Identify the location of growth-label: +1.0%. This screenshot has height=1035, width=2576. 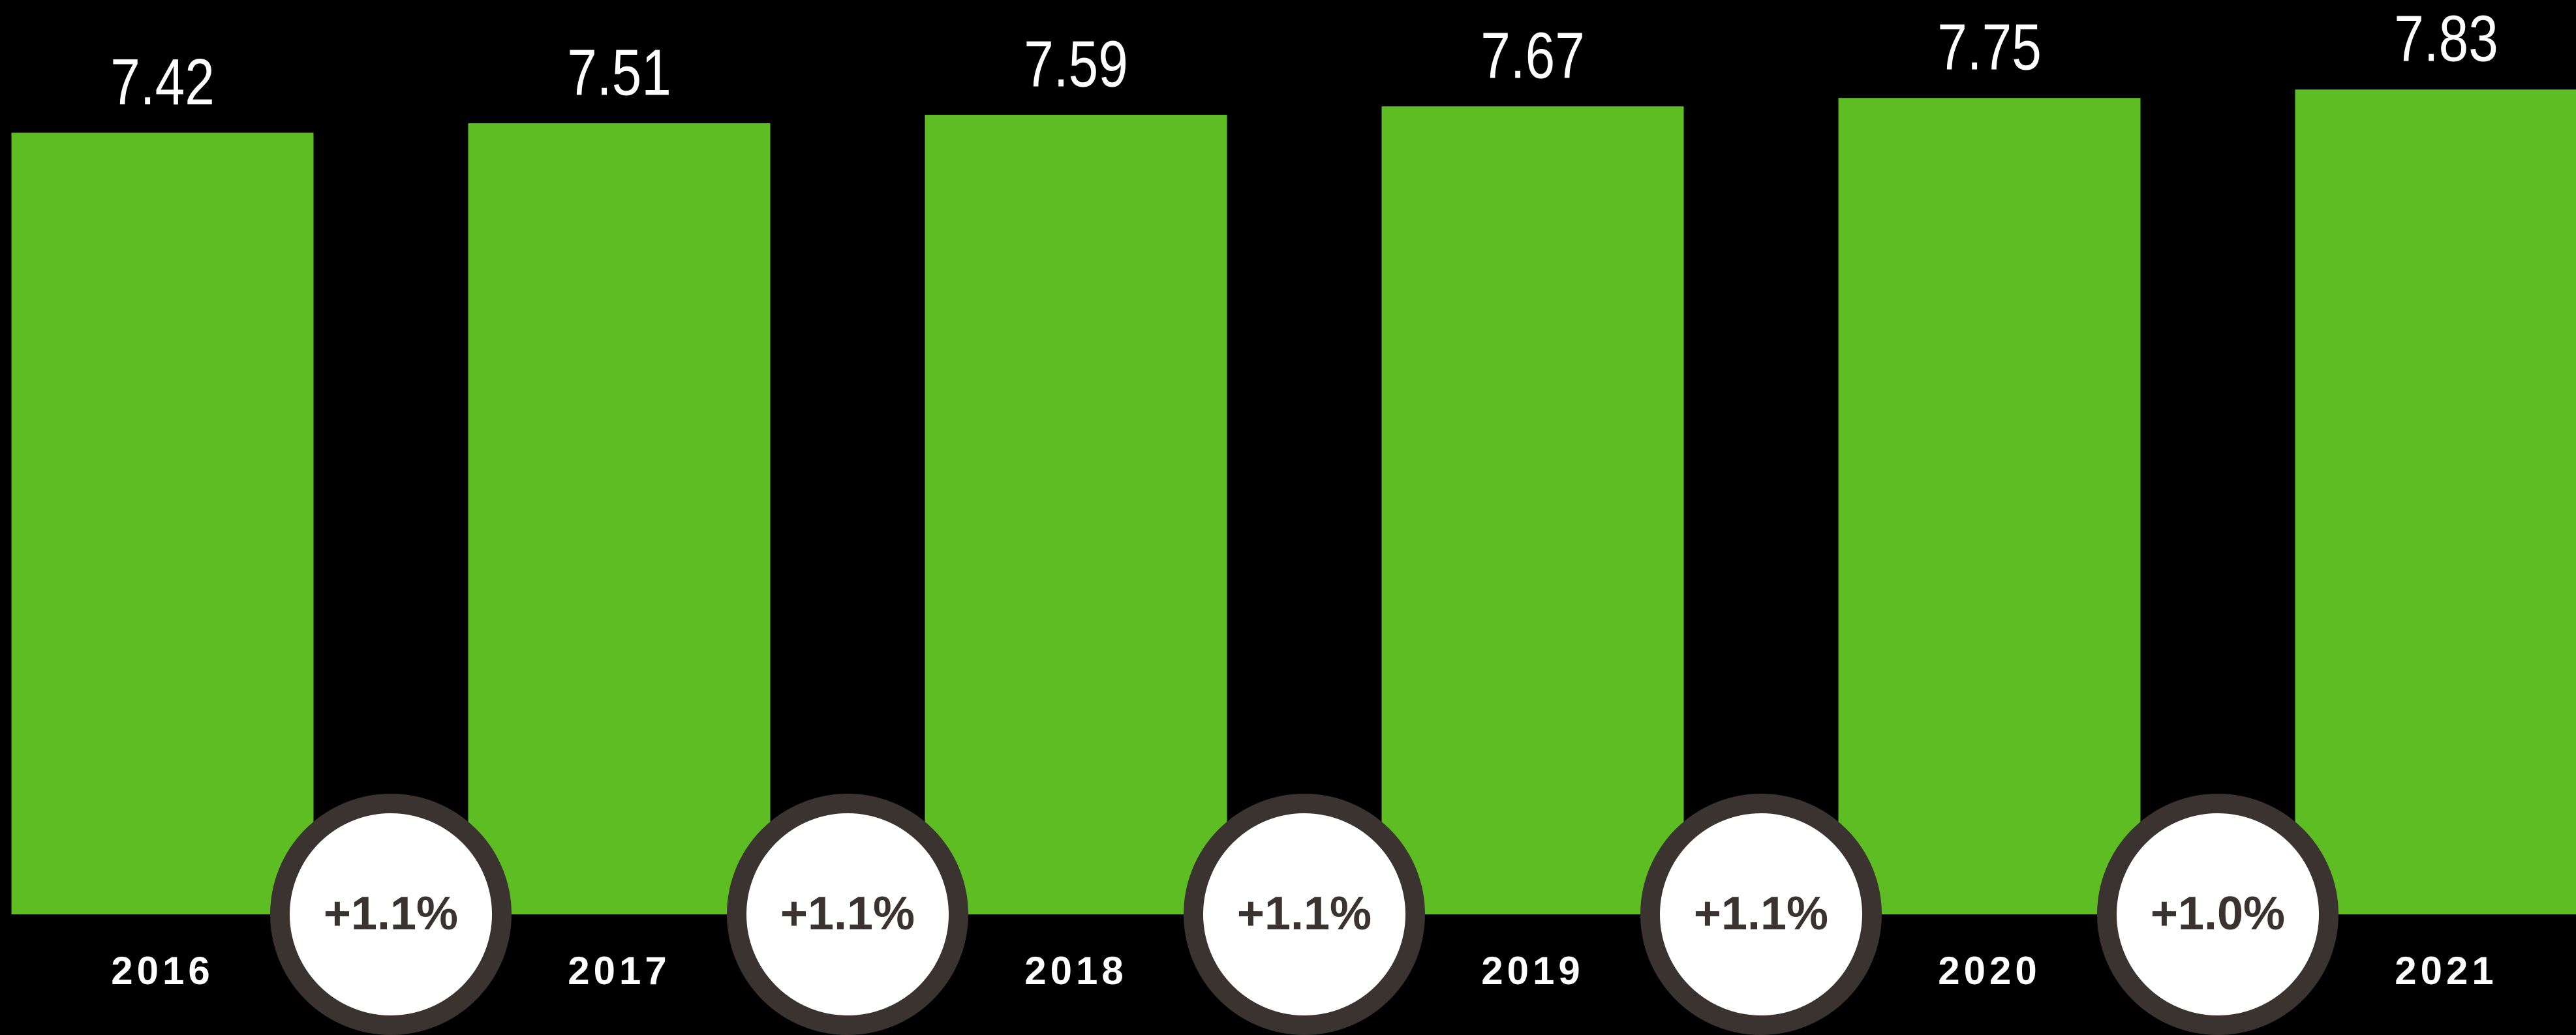
(2218, 914).